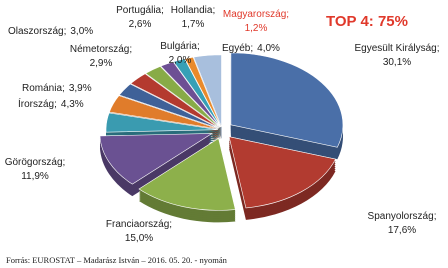 The width and height of the screenshot is (448, 268). I want to click on data-label: Írország; 4,3%, so click(51, 103).